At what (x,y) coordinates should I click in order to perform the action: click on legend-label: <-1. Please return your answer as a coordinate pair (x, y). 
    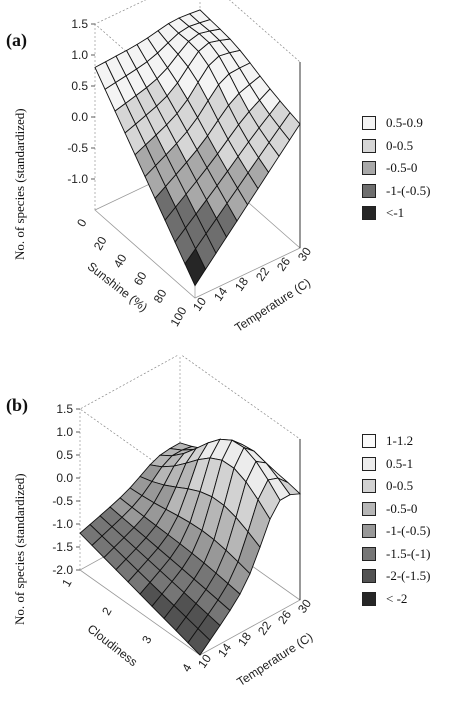
    Looking at the image, I should click on (395, 213).